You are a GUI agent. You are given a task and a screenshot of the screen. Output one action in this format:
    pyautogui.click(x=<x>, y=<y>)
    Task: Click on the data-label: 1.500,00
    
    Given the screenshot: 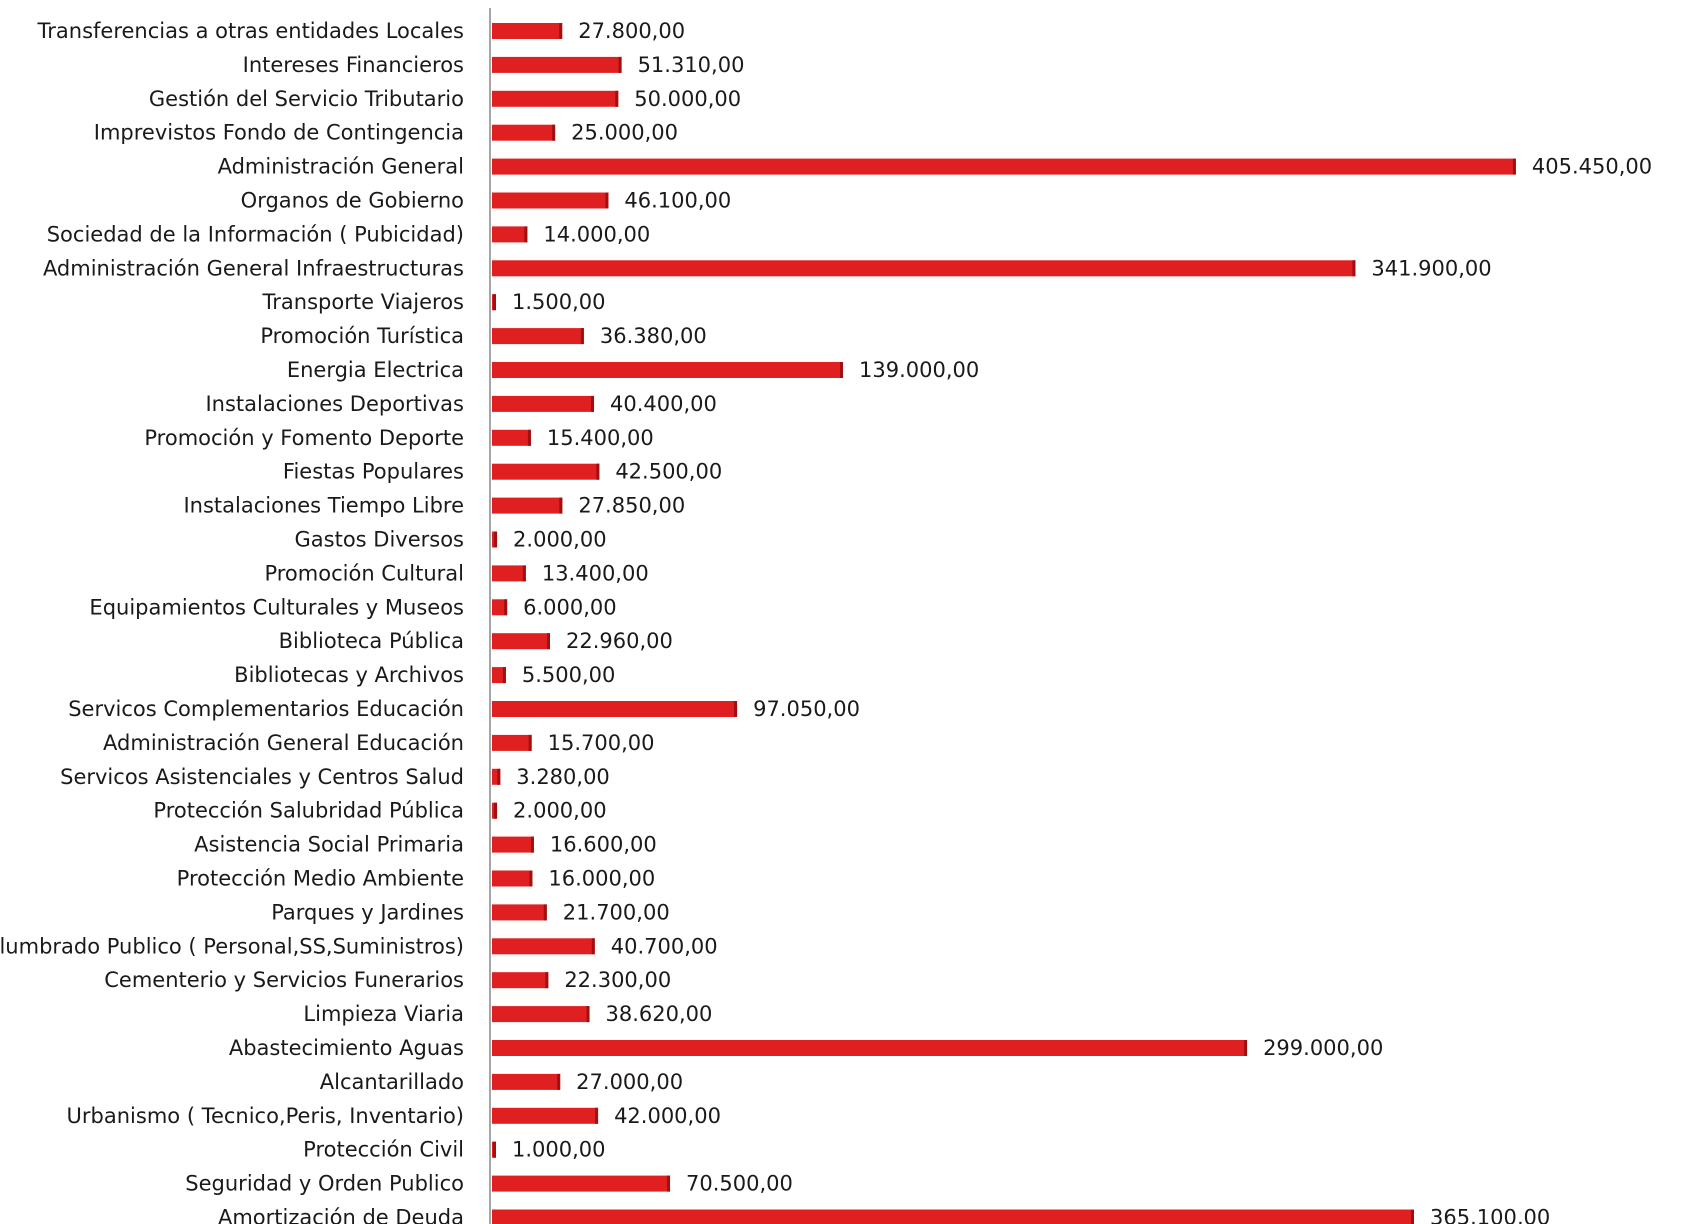 What is the action you would take?
    pyautogui.click(x=559, y=302)
    